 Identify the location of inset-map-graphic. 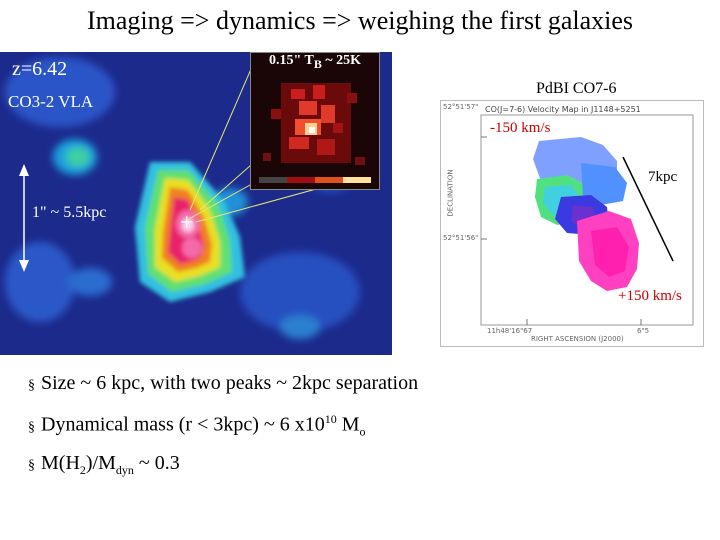
(315, 121).